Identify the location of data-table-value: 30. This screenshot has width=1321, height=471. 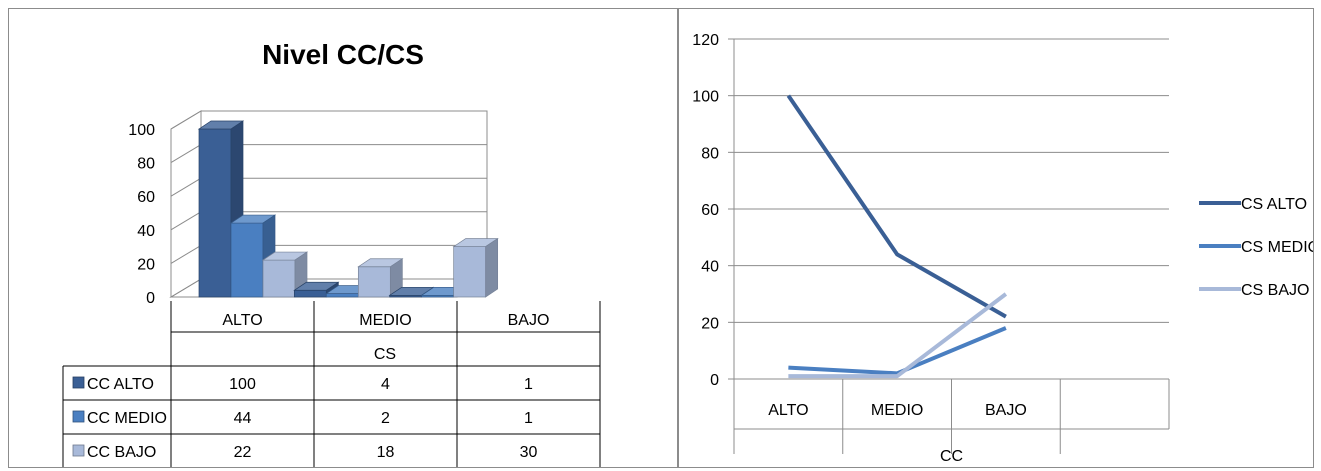
(529, 452).